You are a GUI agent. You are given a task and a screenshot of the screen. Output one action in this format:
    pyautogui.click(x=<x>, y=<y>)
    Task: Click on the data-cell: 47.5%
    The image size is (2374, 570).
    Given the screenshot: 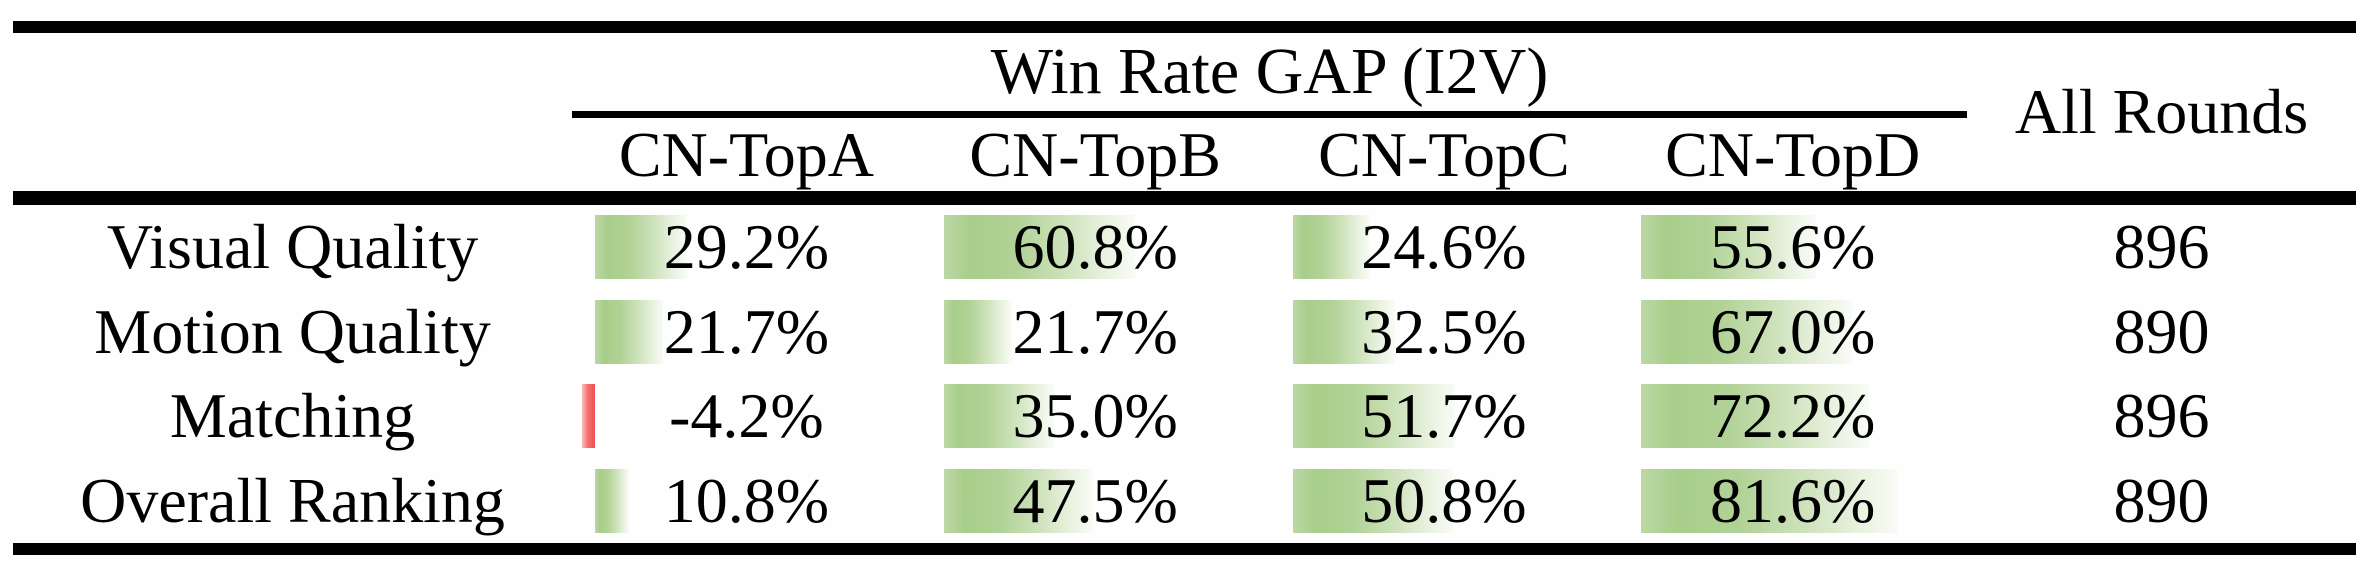 What is the action you would take?
    pyautogui.click(x=1095, y=501)
    